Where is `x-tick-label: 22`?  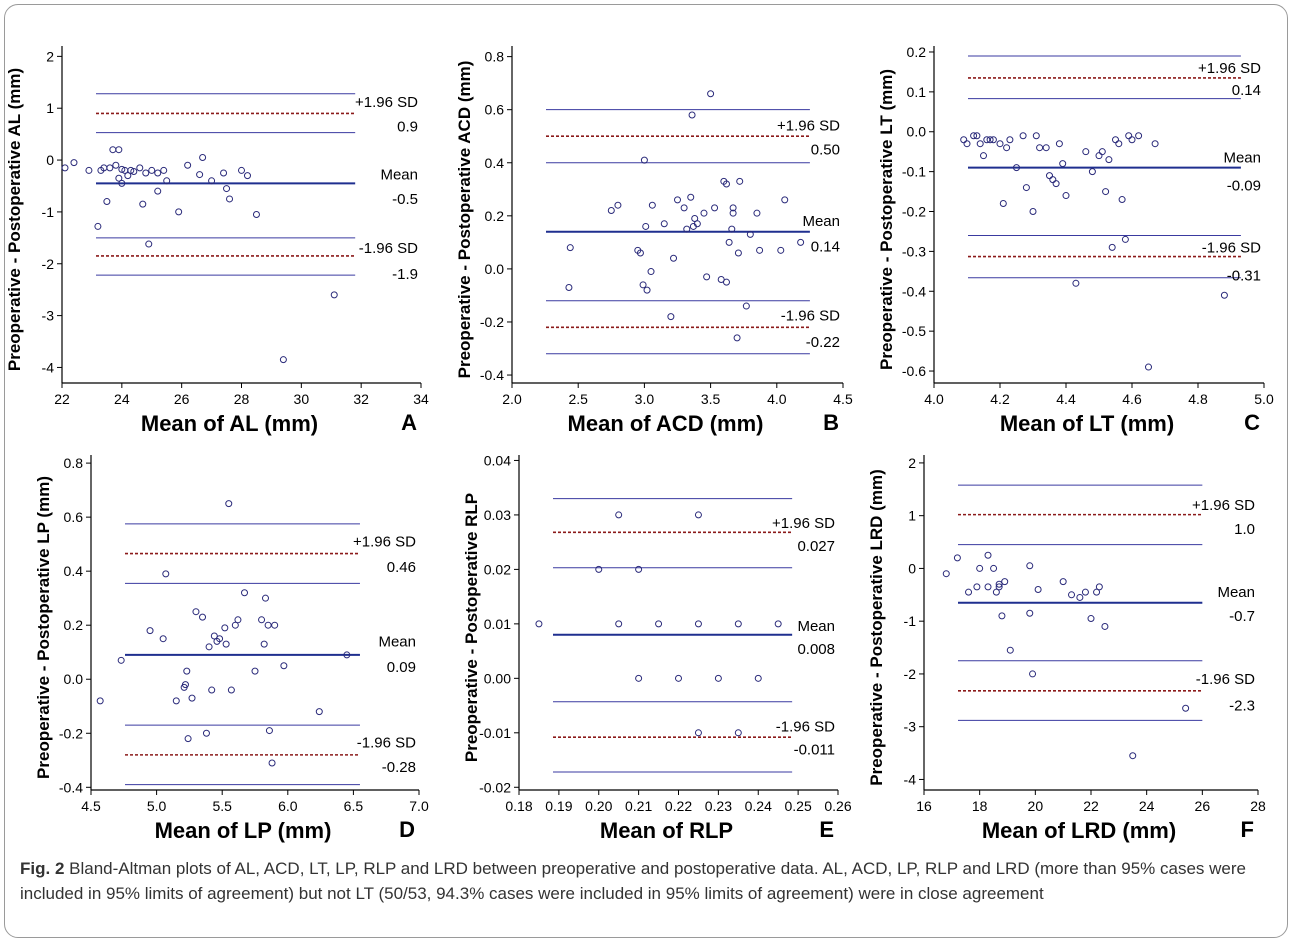
x-tick-label: 22 is located at coordinates (1091, 806).